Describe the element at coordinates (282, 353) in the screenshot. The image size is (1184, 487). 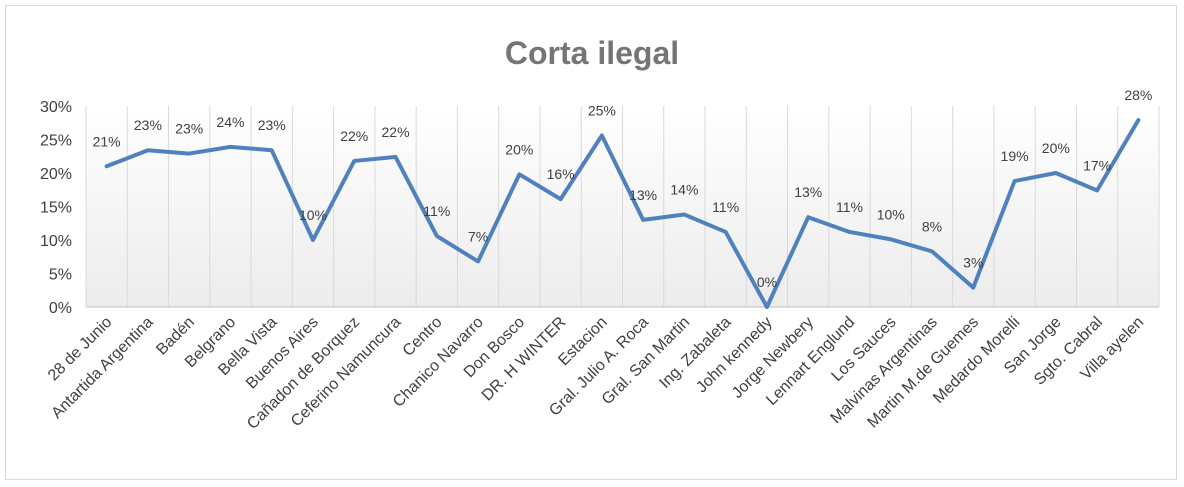
I see `x-tick-label: Buenos Aires` at that location.